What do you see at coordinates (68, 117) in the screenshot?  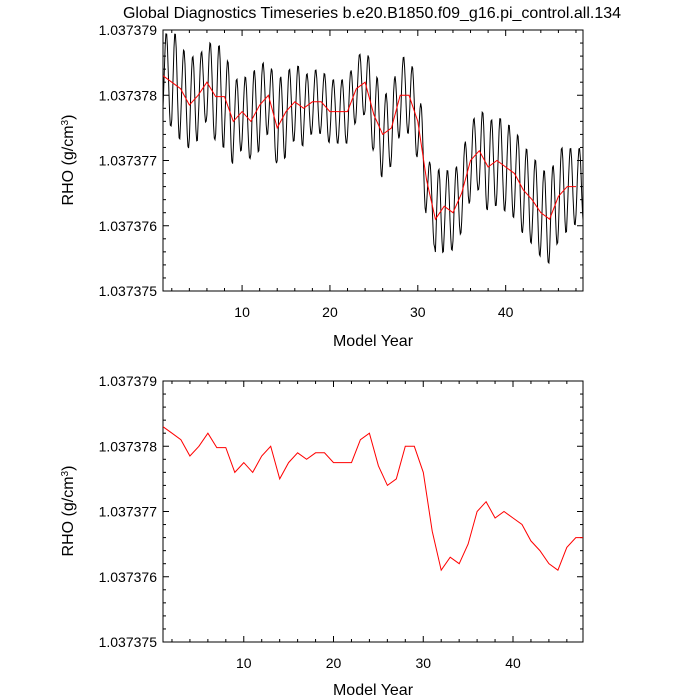 I see `y-axis-label-close-top: )` at bounding box center [68, 117].